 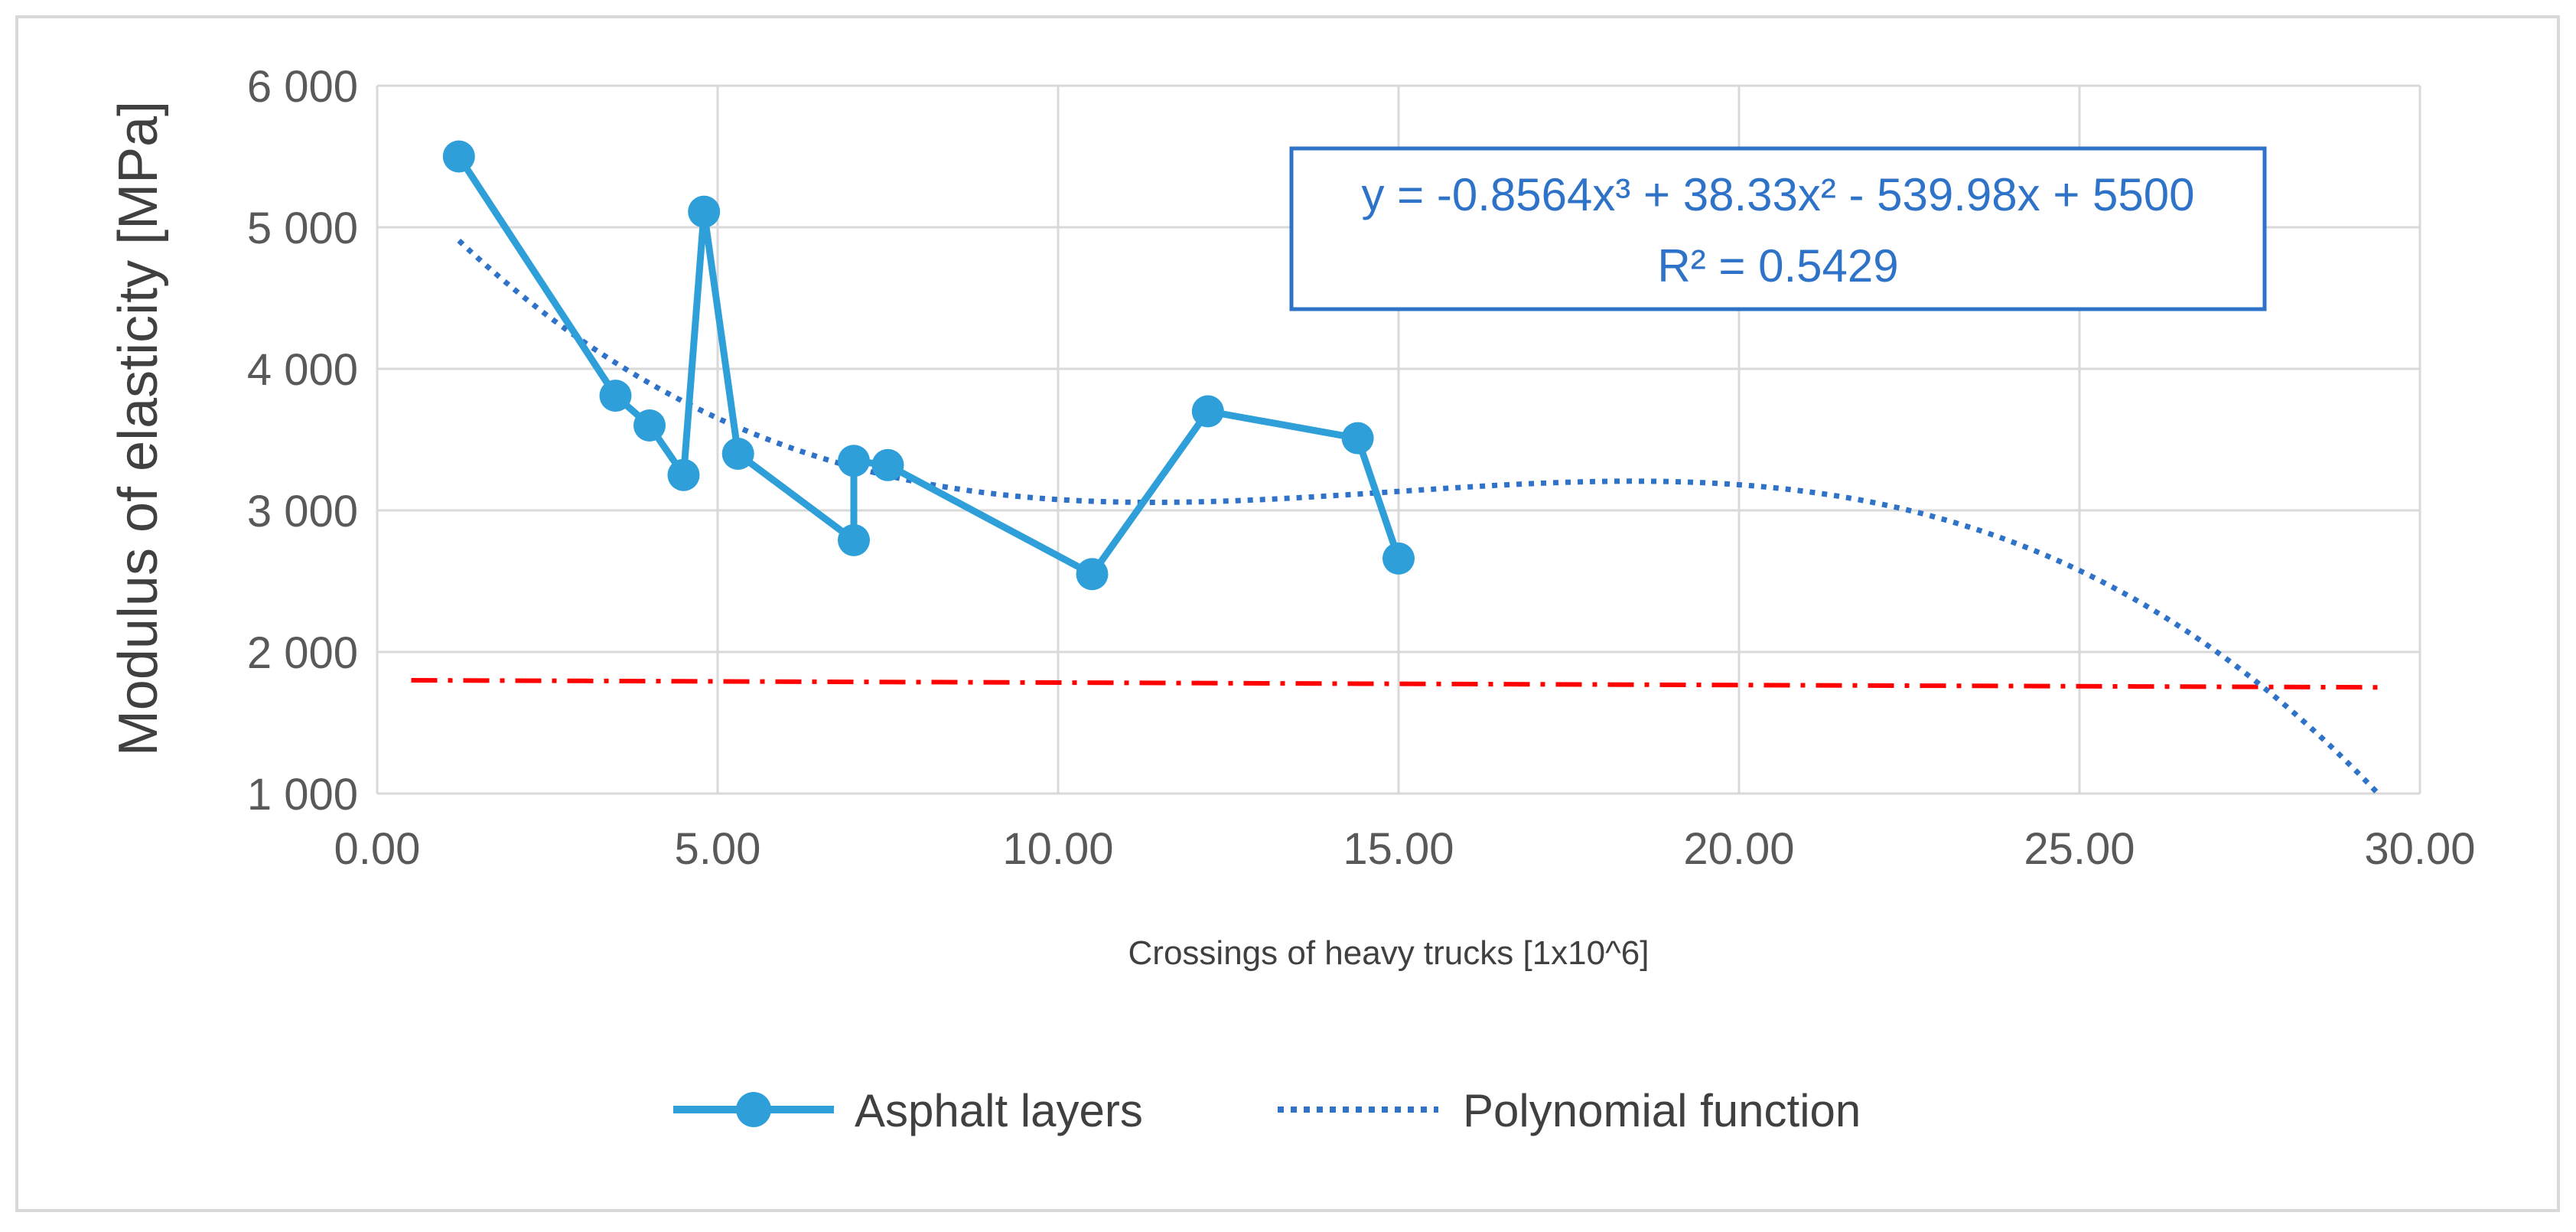 What do you see at coordinates (718, 849) in the screenshot?
I see `x-tick-label: 5.00` at bounding box center [718, 849].